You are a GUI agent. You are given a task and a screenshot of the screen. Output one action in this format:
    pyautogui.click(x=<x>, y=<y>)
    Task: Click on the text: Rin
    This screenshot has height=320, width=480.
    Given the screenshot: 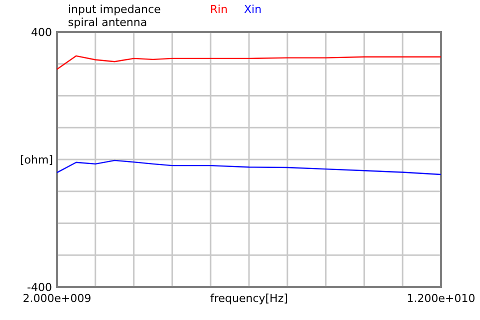 What is the action you would take?
    pyautogui.click(x=219, y=9)
    